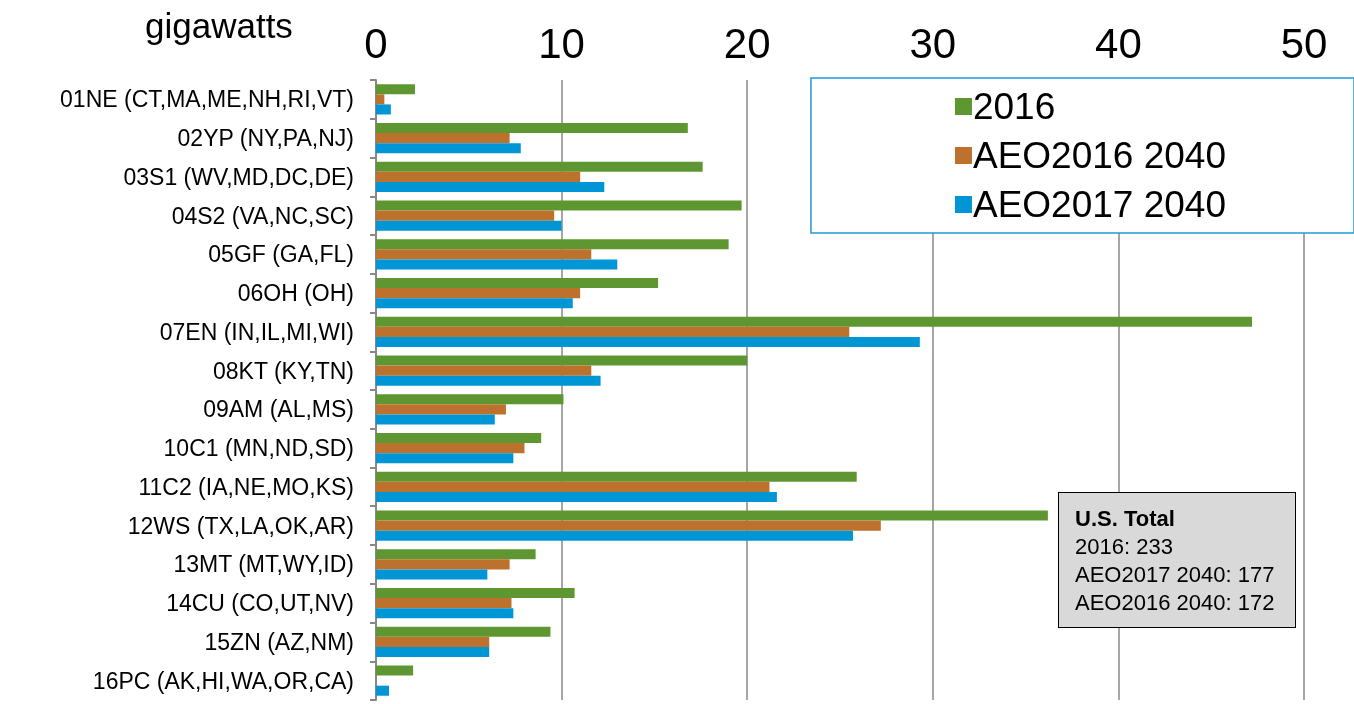 This screenshot has width=1354, height=704. I want to click on y-tick-label: 04S2 (VA,NC,SC), so click(262, 215).